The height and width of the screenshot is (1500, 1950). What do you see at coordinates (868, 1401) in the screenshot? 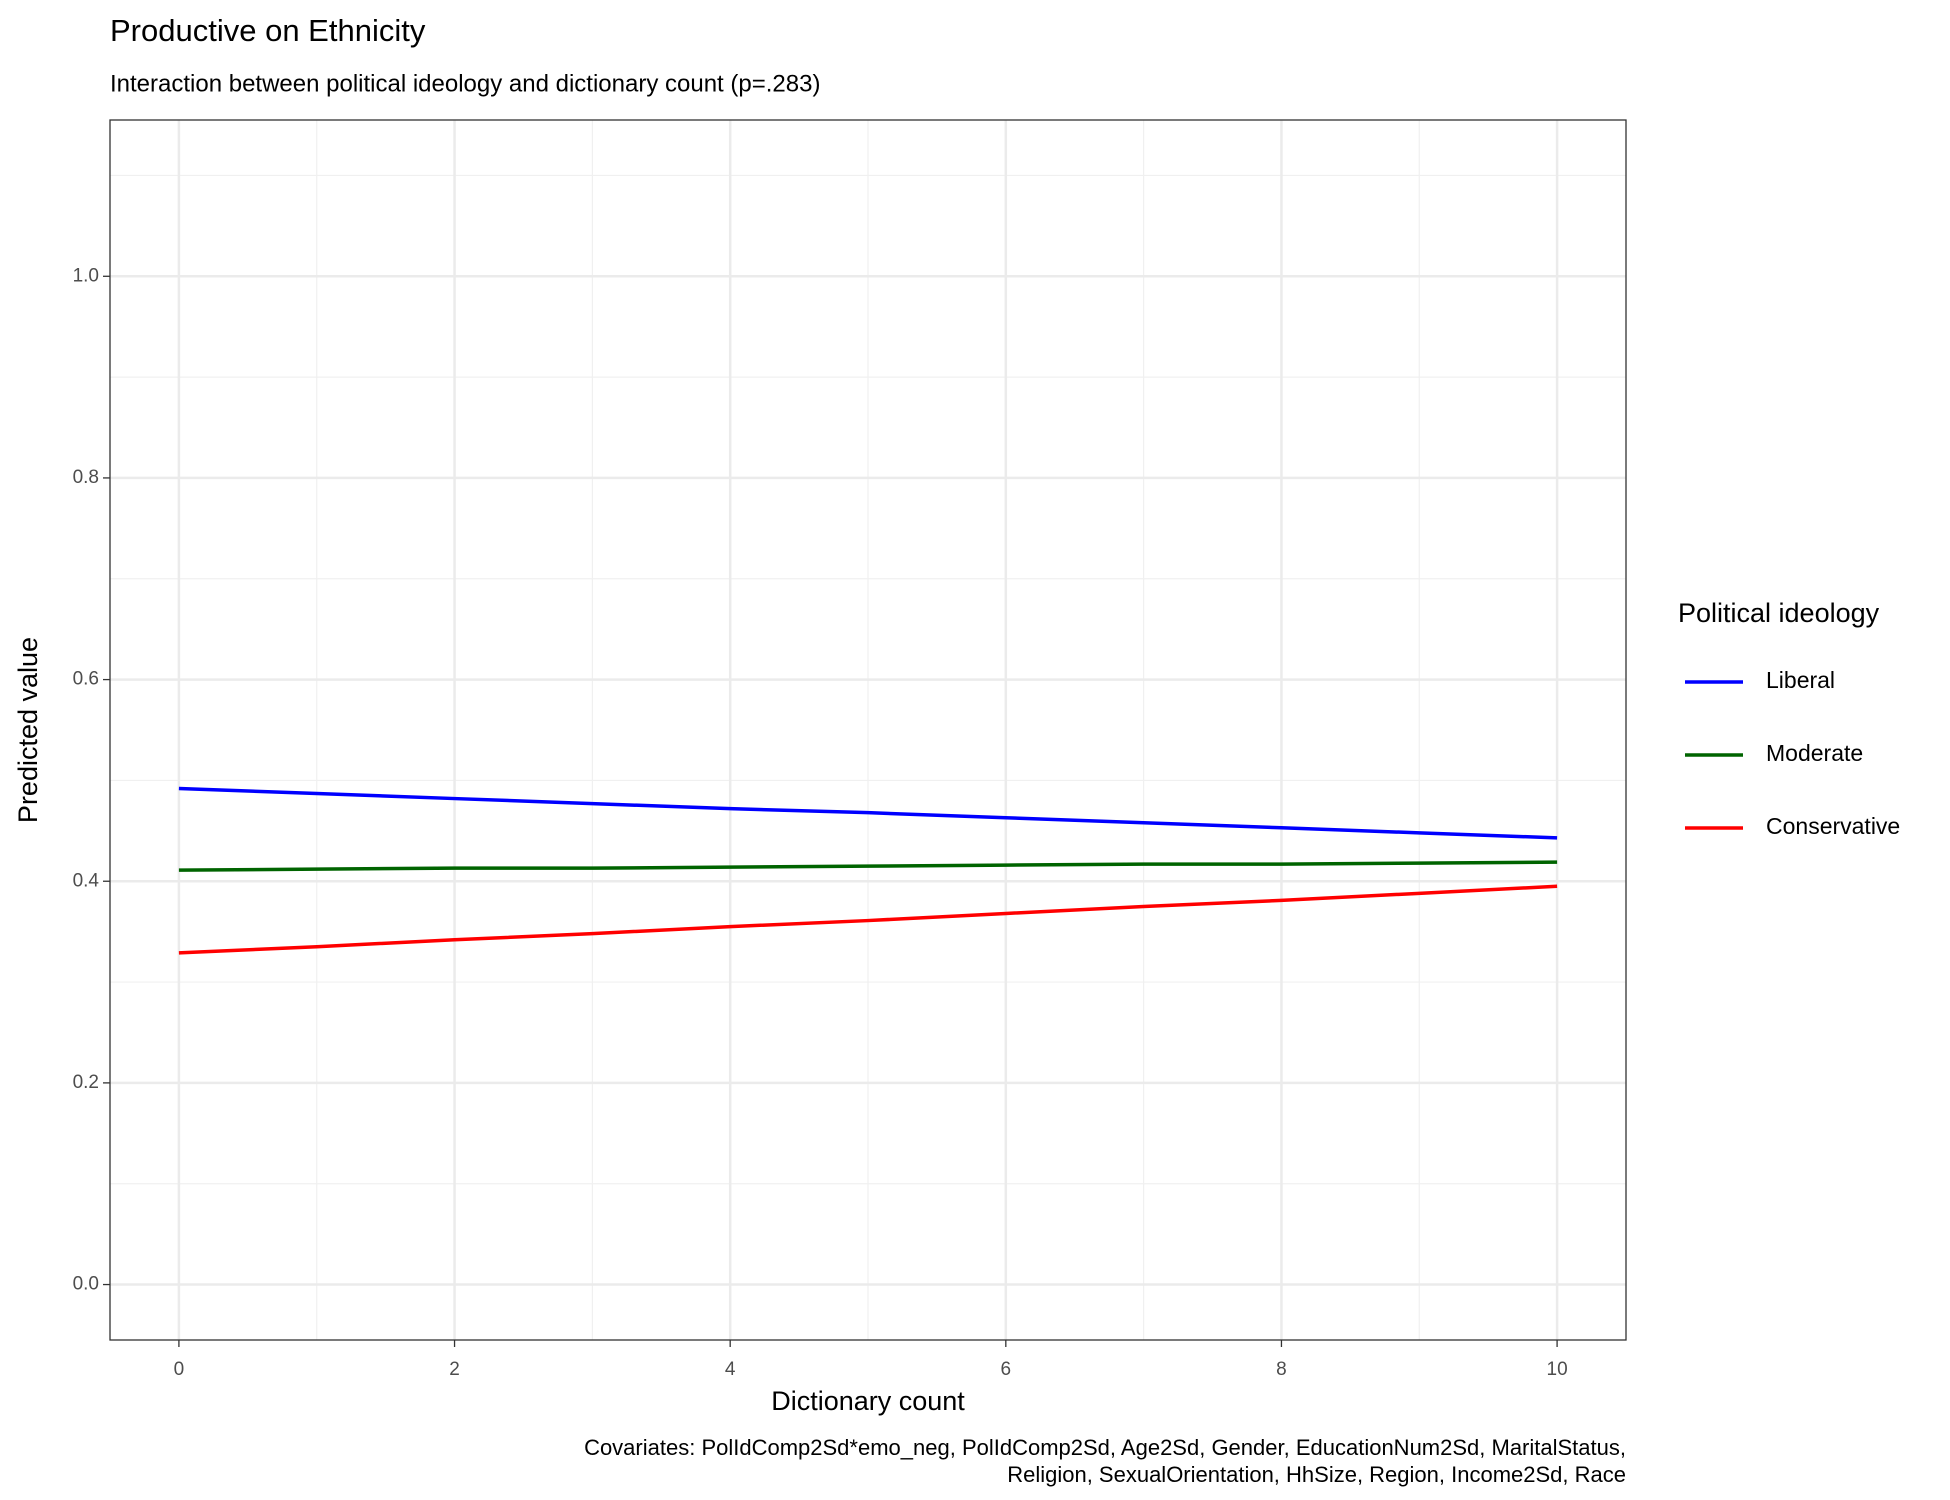
I see `x-axis-title: Dictionary count` at bounding box center [868, 1401].